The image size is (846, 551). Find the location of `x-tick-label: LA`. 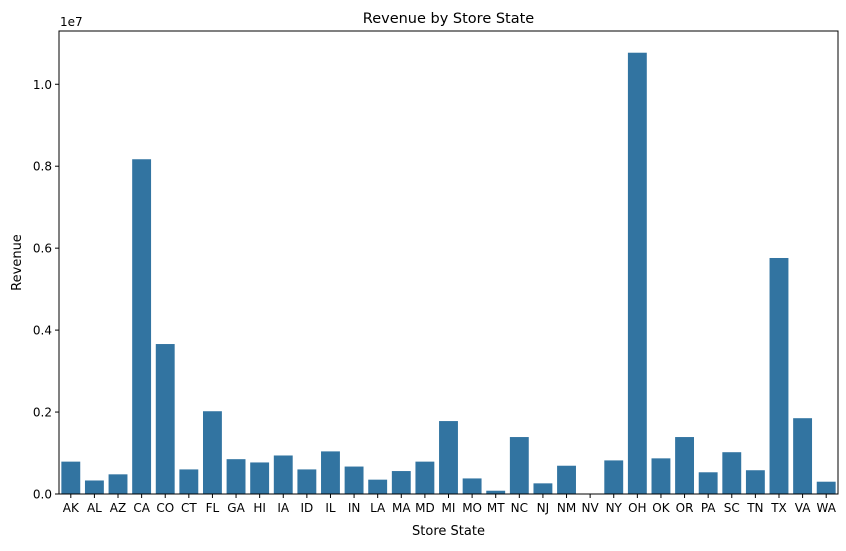

x-tick-label: LA is located at coordinates (378, 508).